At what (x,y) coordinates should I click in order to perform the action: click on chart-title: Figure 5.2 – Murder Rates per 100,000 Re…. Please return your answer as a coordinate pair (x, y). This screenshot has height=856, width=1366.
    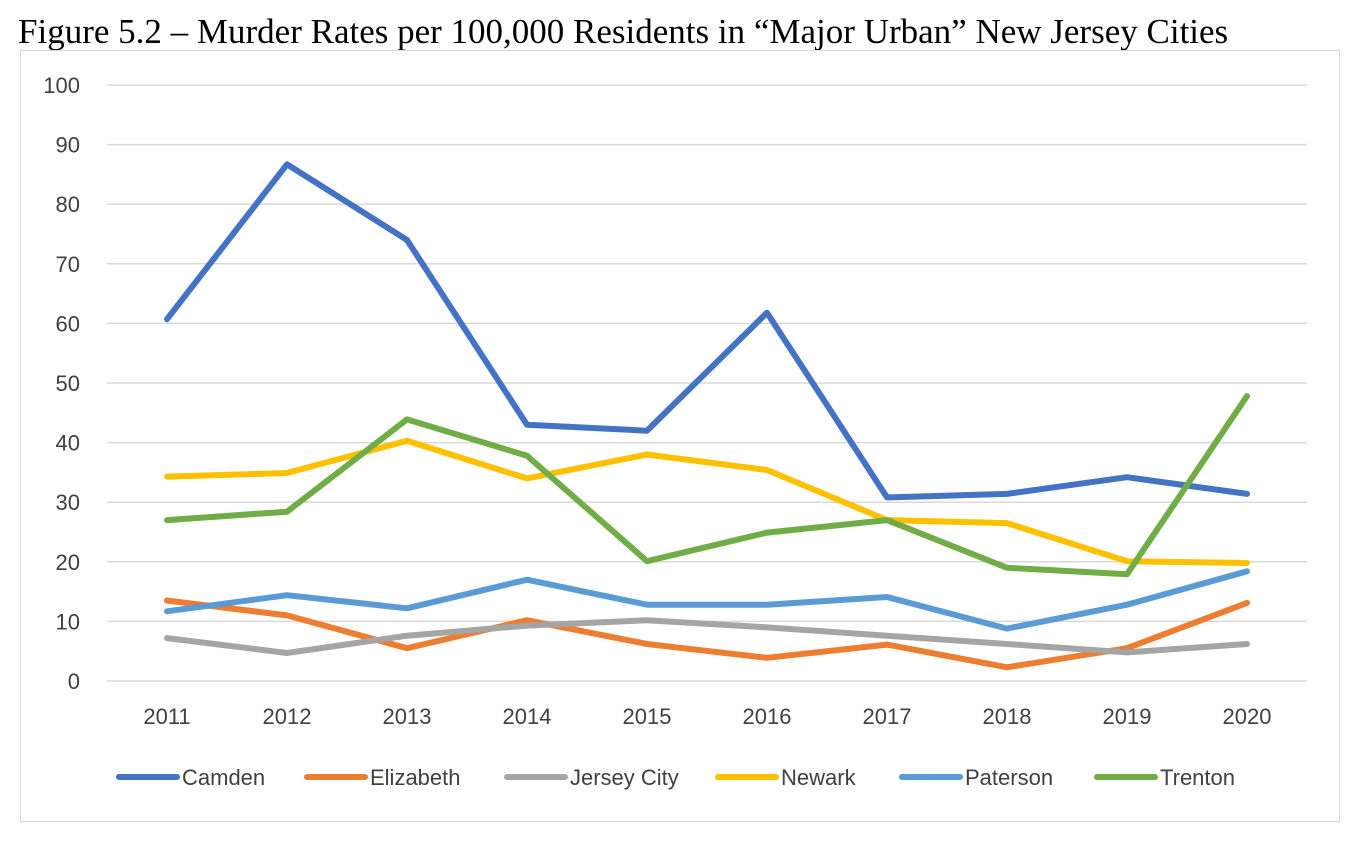
    Looking at the image, I should click on (623, 31).